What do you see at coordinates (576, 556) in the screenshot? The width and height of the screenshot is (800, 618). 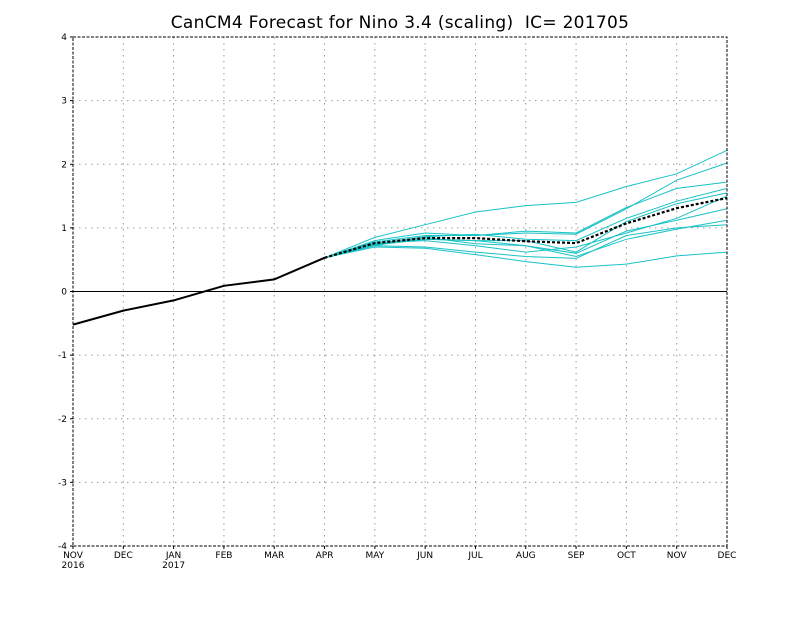 I see `x-tick-label: SEP` at bounding box center [576, 556].